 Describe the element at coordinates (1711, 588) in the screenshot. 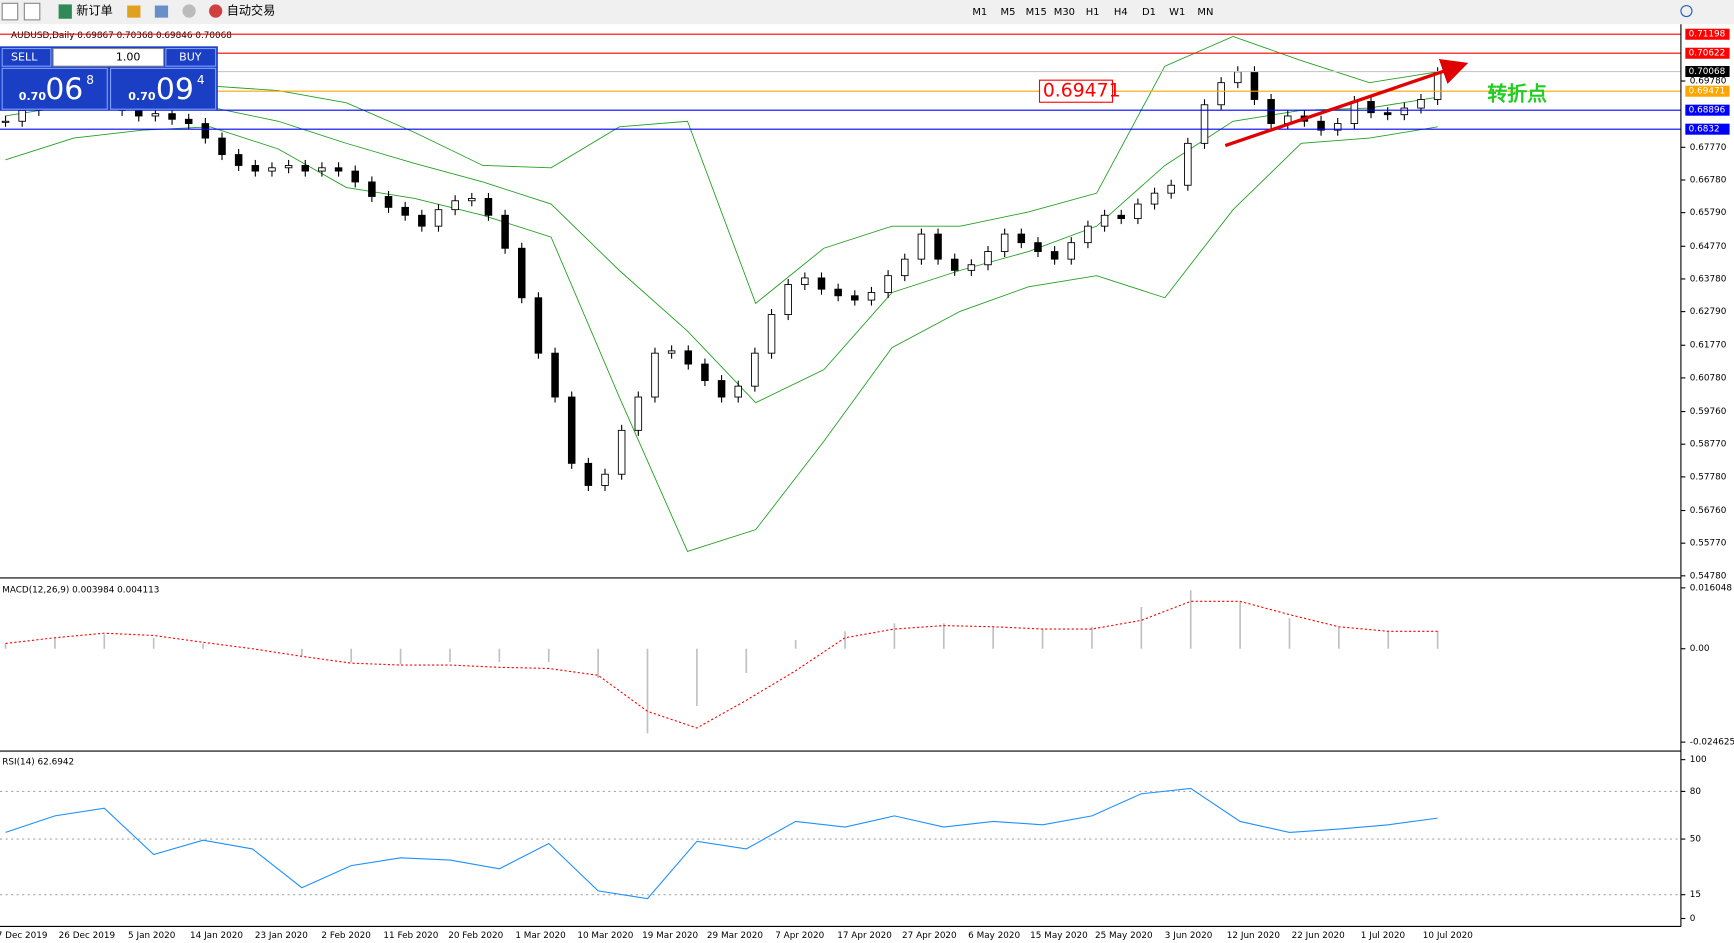

I see `y-tick-label: 0.016048` at that location.